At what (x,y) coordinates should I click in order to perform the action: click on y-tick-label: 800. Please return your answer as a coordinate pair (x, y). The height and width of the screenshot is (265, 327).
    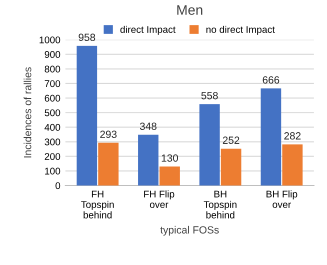
    Looking at the image, I should click on (52, 69).